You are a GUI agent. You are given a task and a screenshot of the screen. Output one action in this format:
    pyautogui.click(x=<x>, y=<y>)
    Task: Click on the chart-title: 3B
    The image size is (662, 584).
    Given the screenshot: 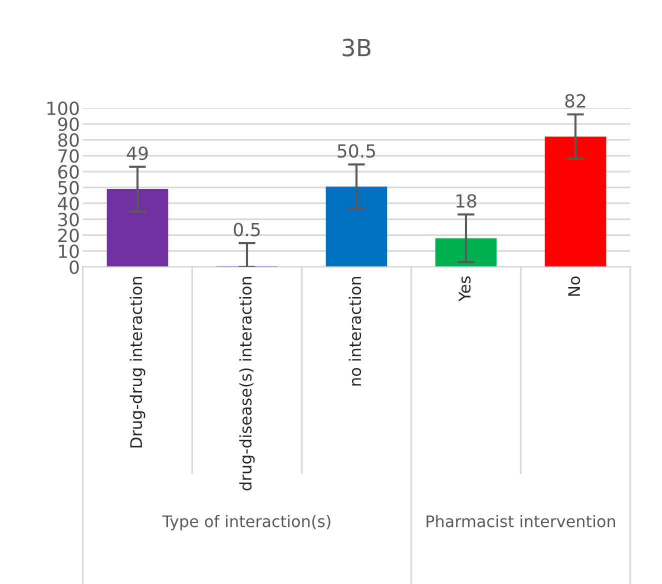 What is the action you would take?
    pyautogui.click(x=356, y=47)
    